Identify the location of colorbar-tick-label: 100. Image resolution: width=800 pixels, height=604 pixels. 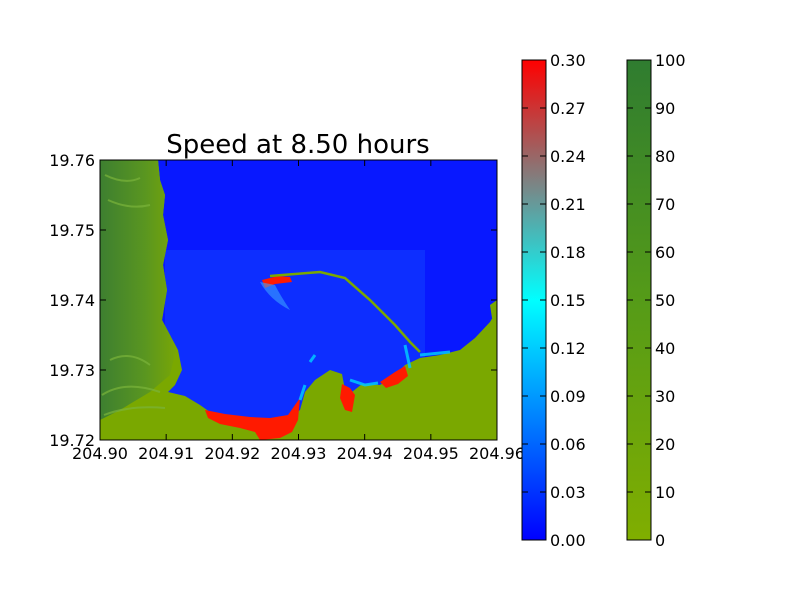
(670, 60).